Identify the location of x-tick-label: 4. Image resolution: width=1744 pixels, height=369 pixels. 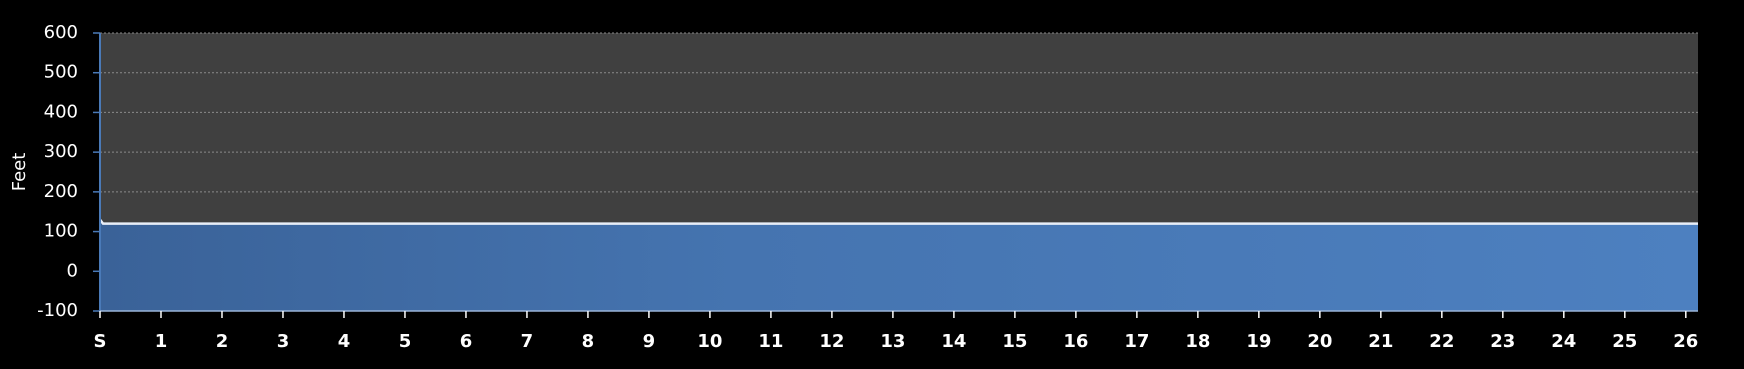
(344, 341).